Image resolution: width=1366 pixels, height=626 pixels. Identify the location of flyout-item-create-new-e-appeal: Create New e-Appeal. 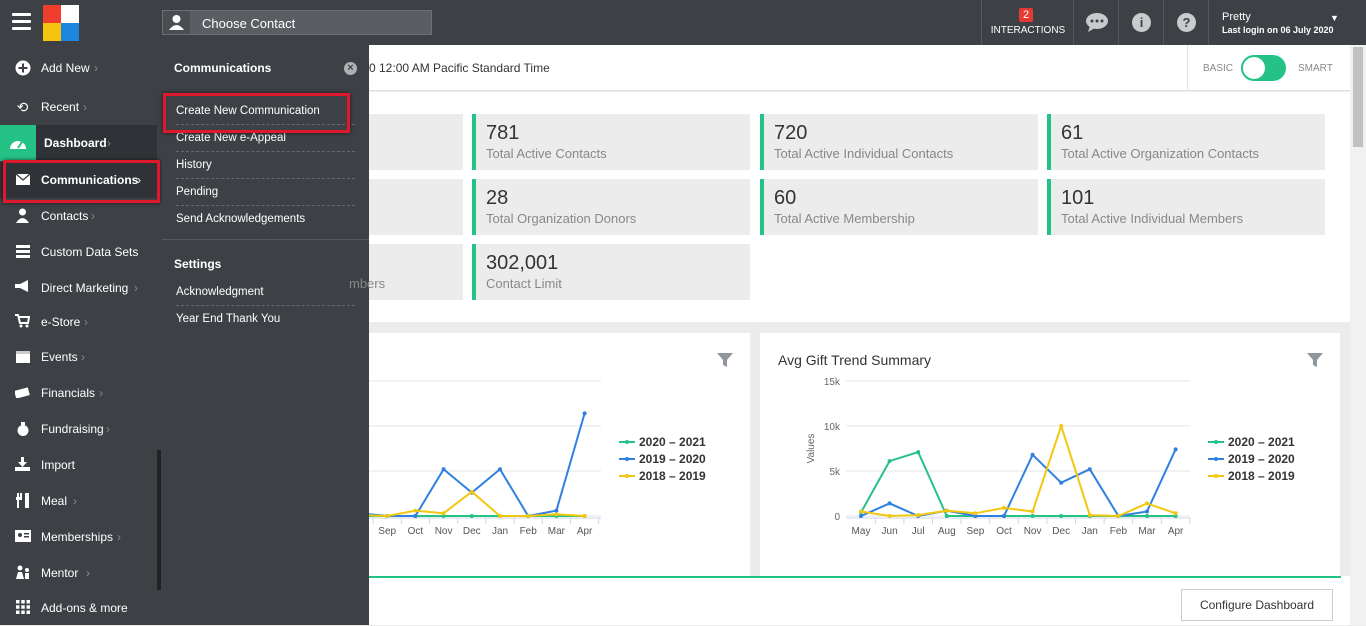
(265, 138).